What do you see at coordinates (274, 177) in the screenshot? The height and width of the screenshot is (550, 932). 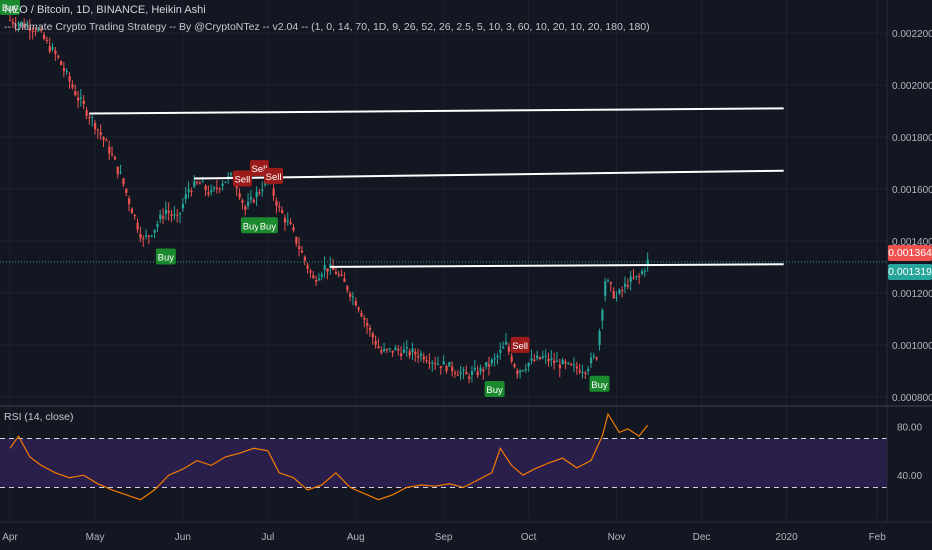 I see `signal-label: Sell` at bounding box center [274, 177].